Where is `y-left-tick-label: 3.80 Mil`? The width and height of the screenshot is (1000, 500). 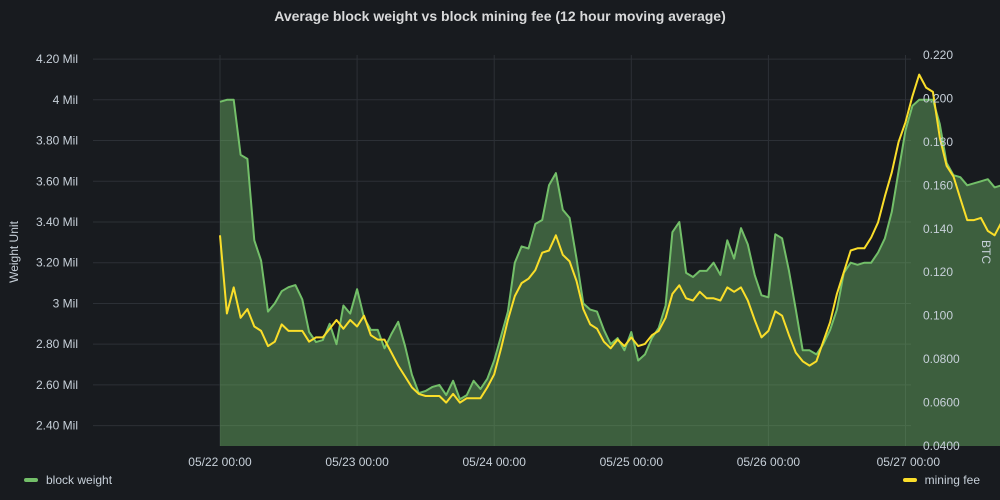
y-left-tick-label: 3.80 Mil is located at coordinates (57, 141).